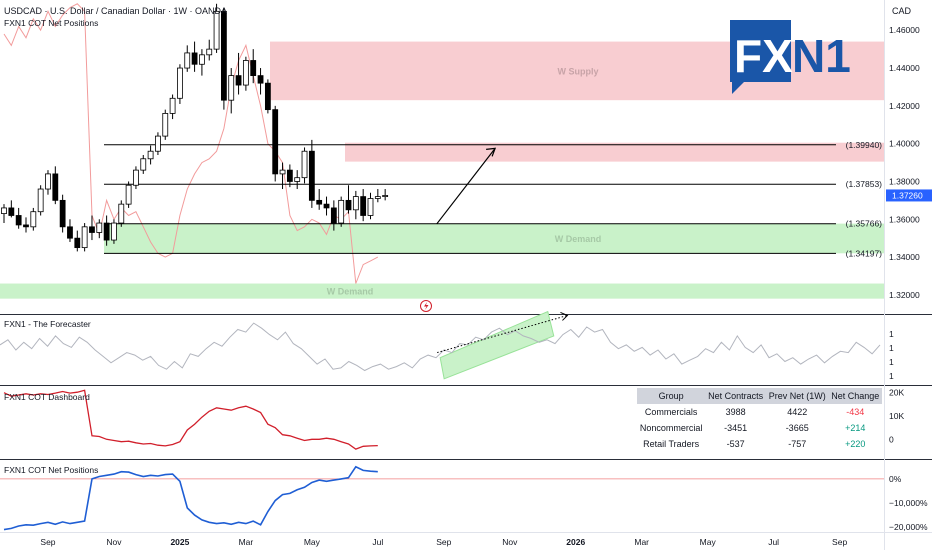 The height and width of the screenshot is (555, 932). What do you see at coordinates (908, 503) in the screenshot?
I see `net-y-tick: −10,000%` at bounding box center [908, 503].